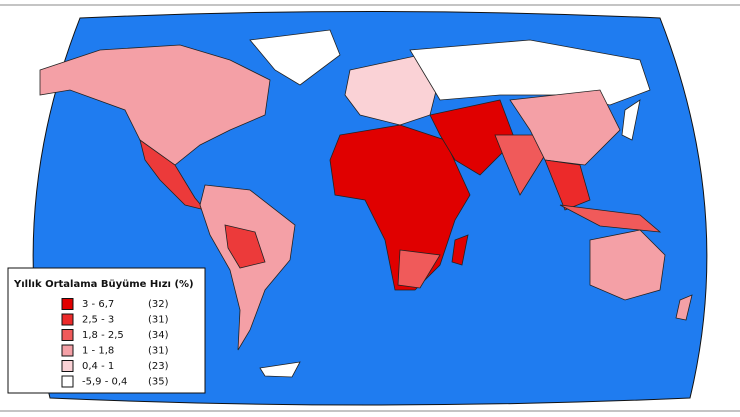 The height and width of the screenshot is (417, 740). Describe the element at coordinates (98, 351) in the screenshot. I see `legend-range: 1 - 1,8` at that location.